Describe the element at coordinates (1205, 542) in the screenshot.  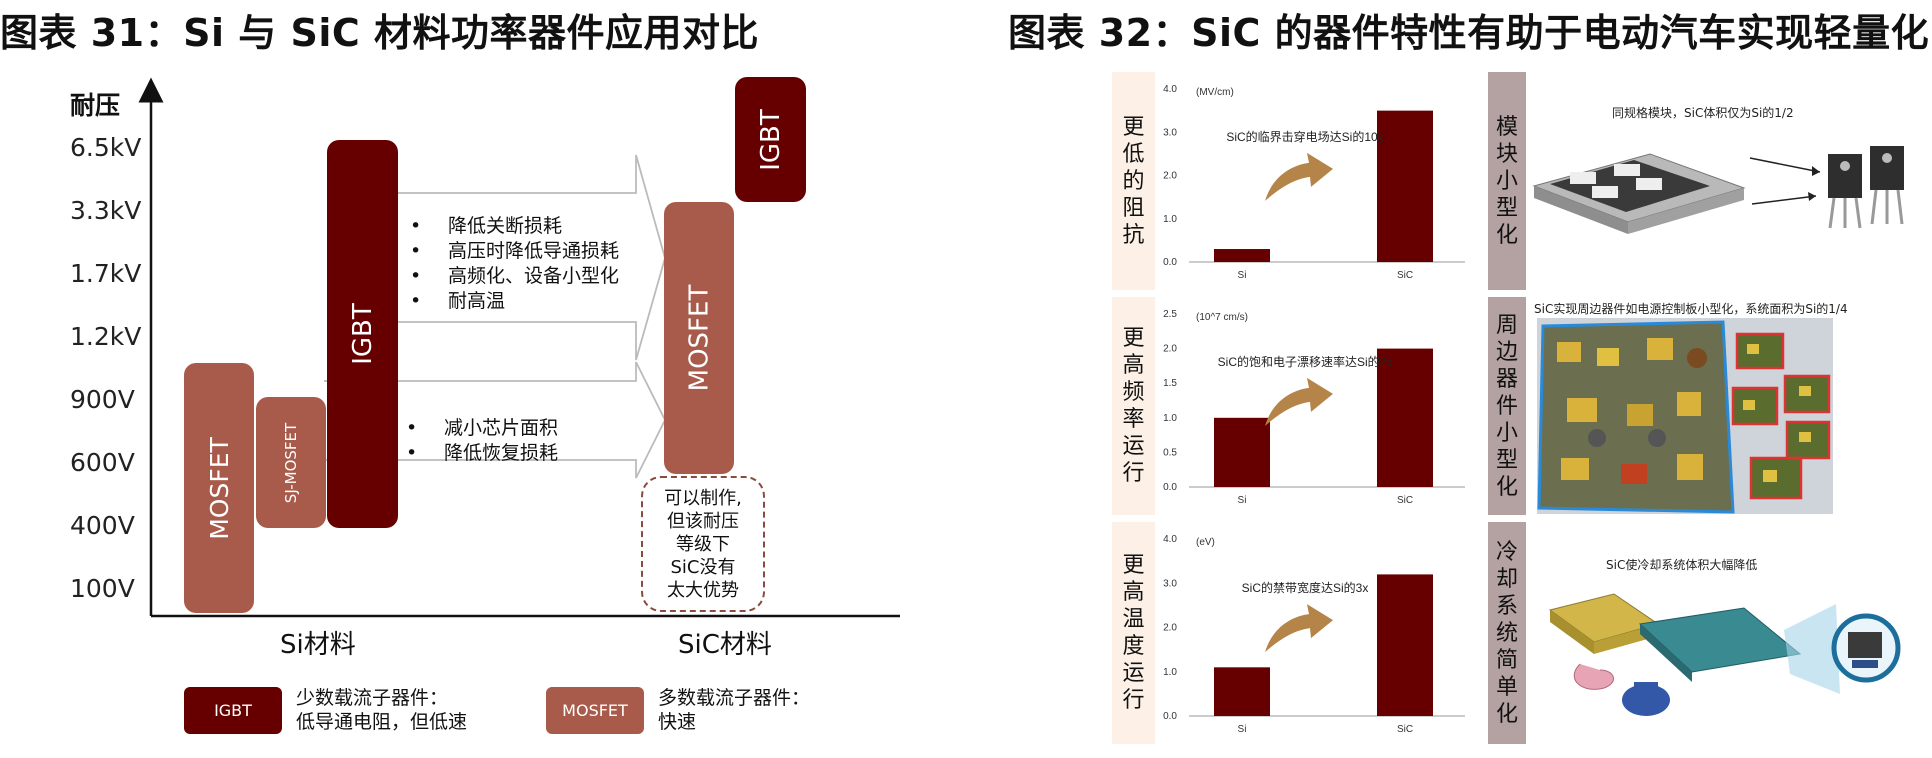
I see `unit-label: (eV)` at that location.